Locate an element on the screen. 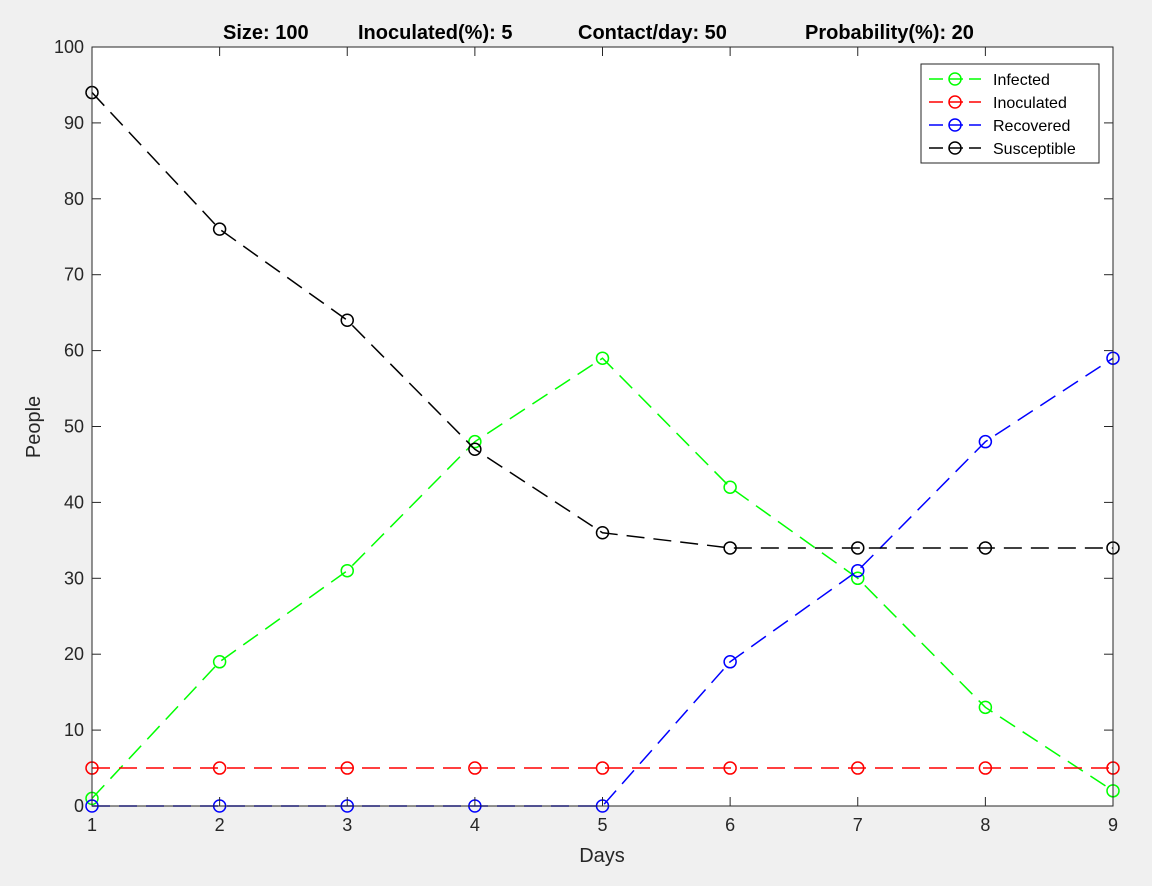 The image size is (1152, 886). legend-item-recovered: Recovered is located at coordinates (999, 126).